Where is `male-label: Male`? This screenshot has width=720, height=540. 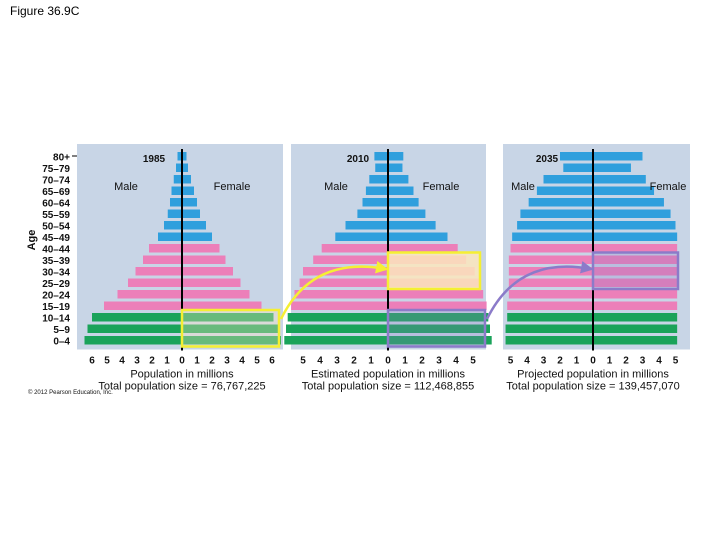 male-label: Male is located at coordinates (126, 187).